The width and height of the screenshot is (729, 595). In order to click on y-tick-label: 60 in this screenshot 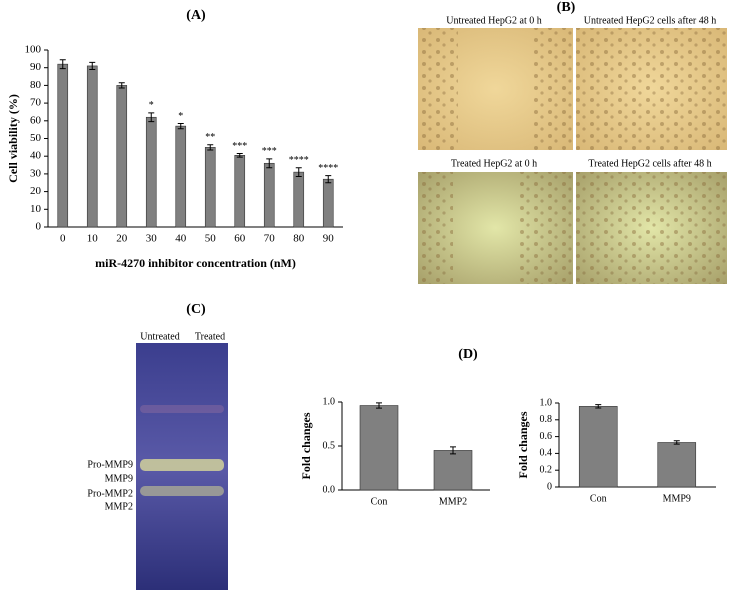, I will do `click(36, 120)`.